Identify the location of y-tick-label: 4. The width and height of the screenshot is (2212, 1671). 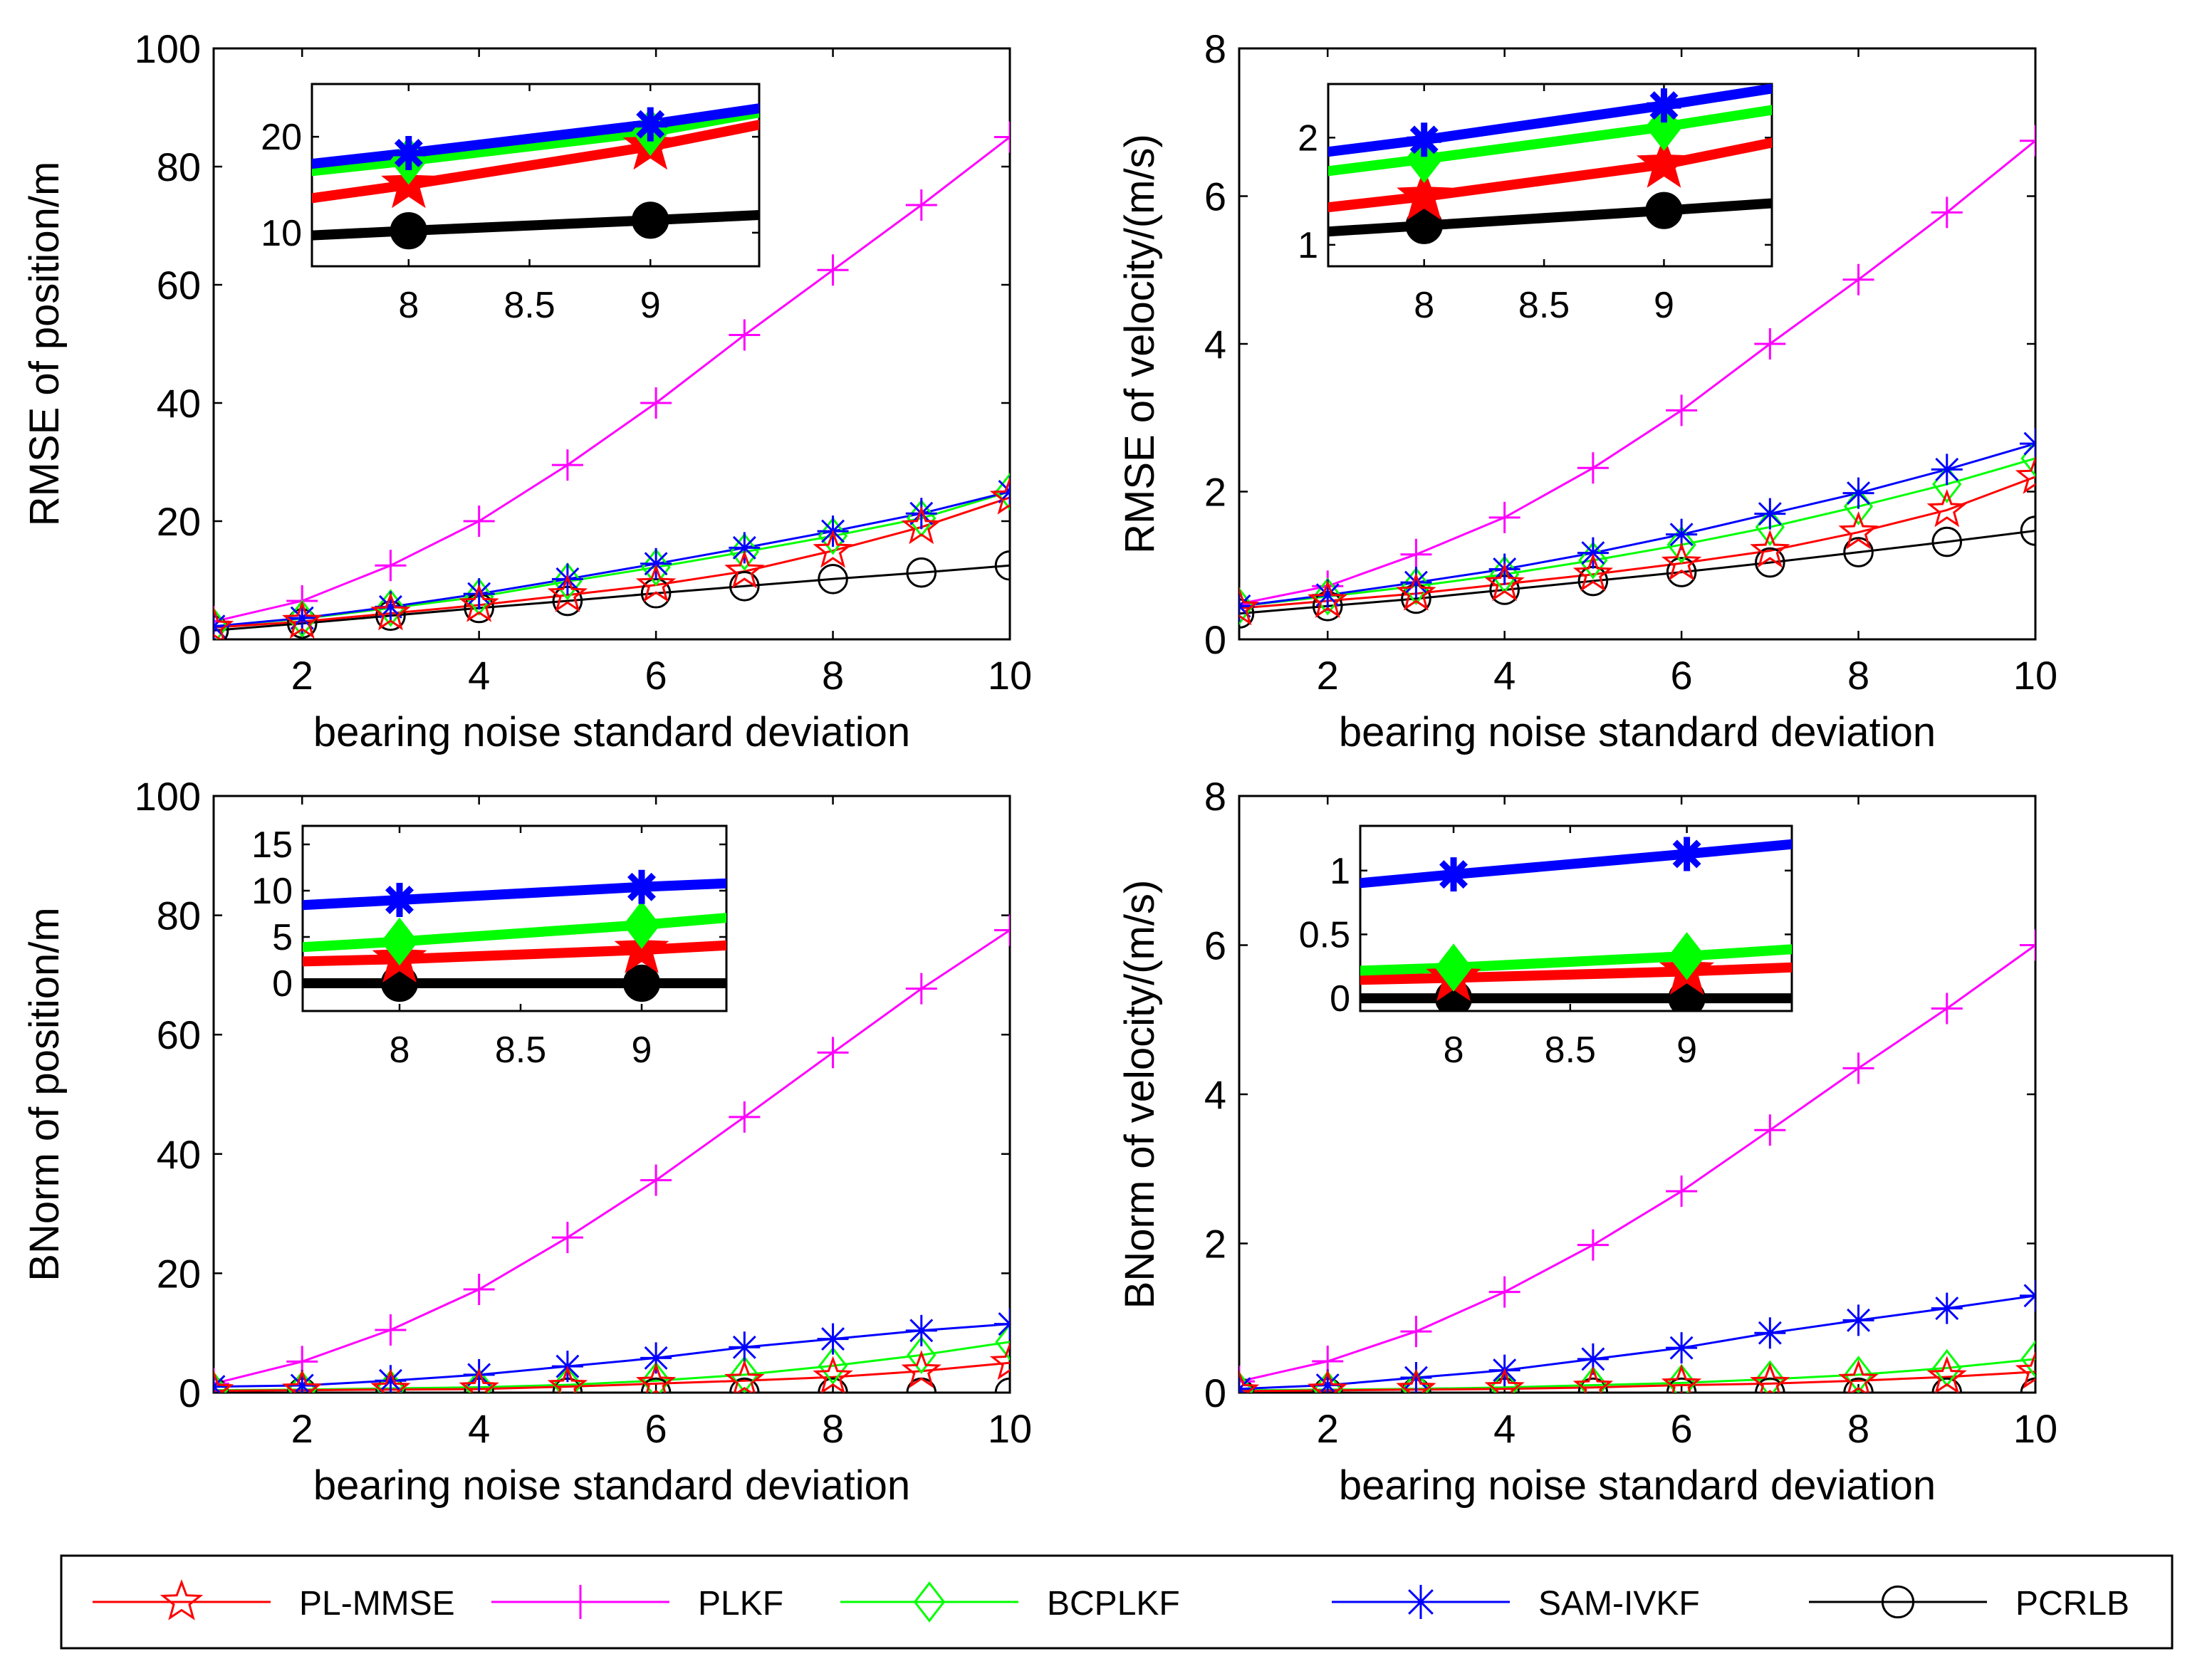
(1215, 1094).